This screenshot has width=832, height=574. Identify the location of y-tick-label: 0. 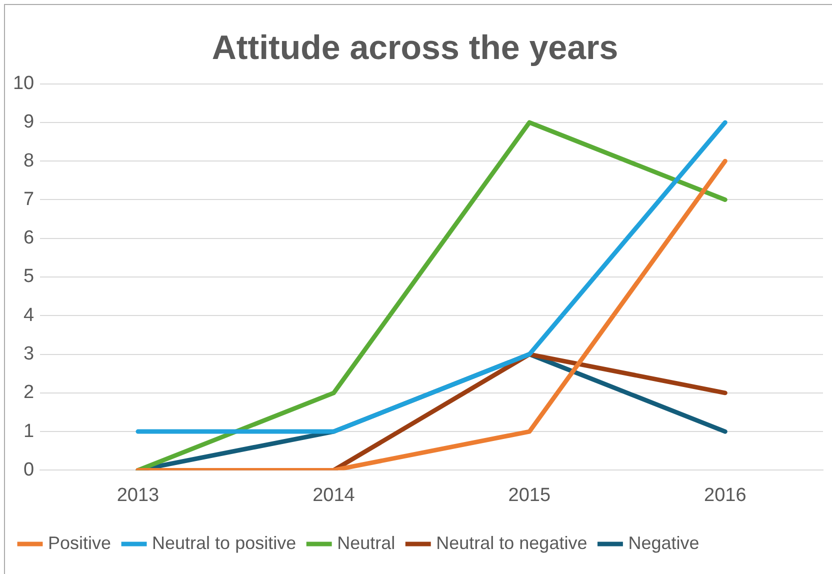
(29, 469).